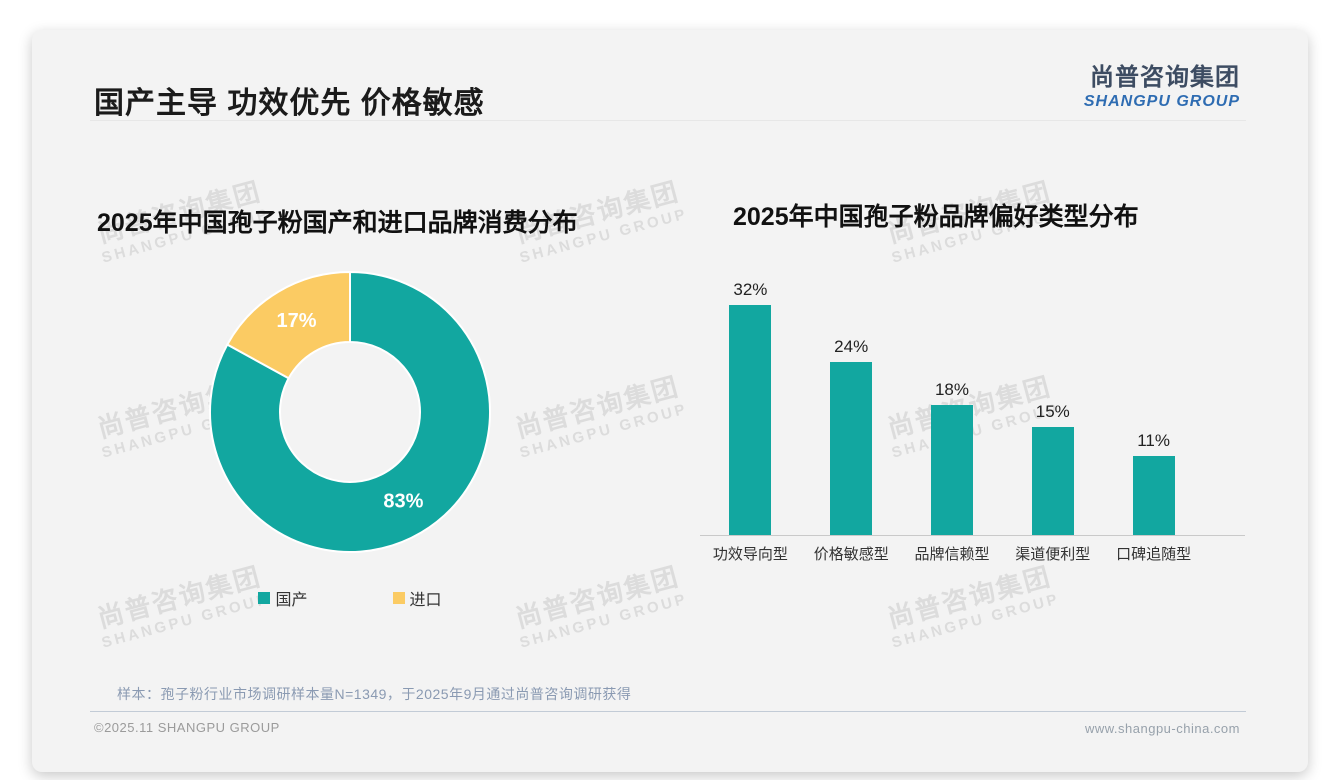 The image size is (1340, 780). I want to click on bar-功效导向型, so click(750, 419).